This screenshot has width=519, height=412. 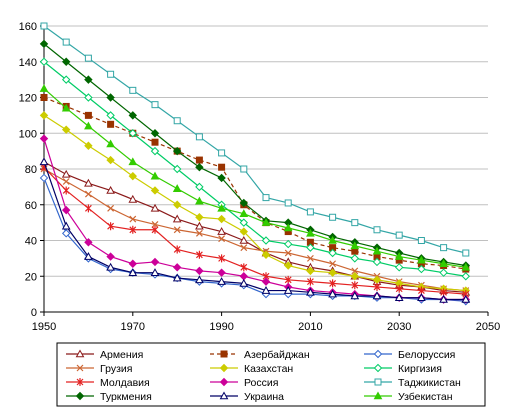 I want to click on legend-item: Россия, so click(x=244, y=383).